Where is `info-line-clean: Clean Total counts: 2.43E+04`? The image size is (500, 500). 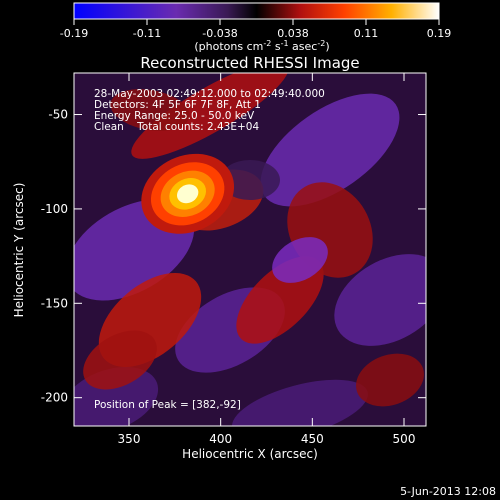
info-line-clean: Clean Total counts: 2.43E+04 is located at coordinates (176, 127).